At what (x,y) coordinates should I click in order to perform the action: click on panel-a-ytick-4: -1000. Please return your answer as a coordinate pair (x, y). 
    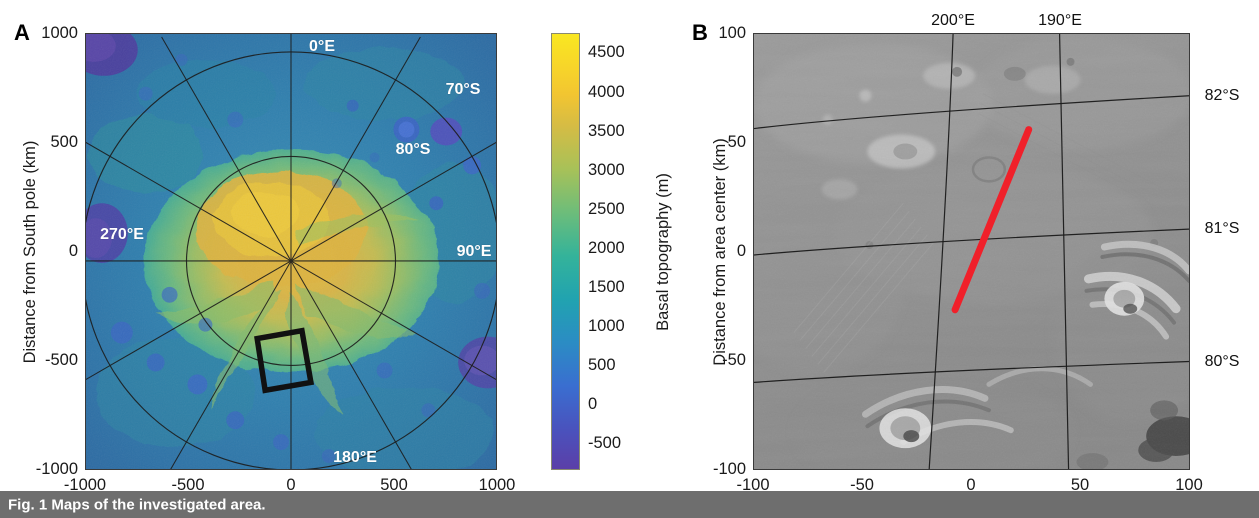
    Looking at the image, I should click on (56, 468).